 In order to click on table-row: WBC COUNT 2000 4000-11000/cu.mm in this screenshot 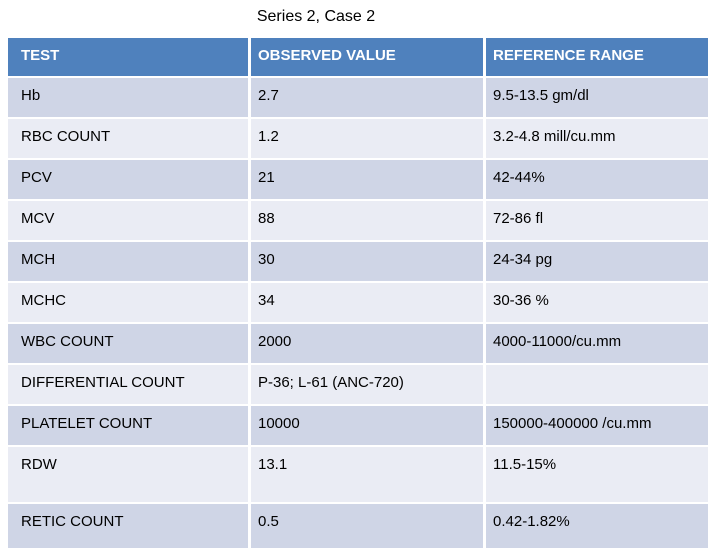, I will do `click(358, 344)`.